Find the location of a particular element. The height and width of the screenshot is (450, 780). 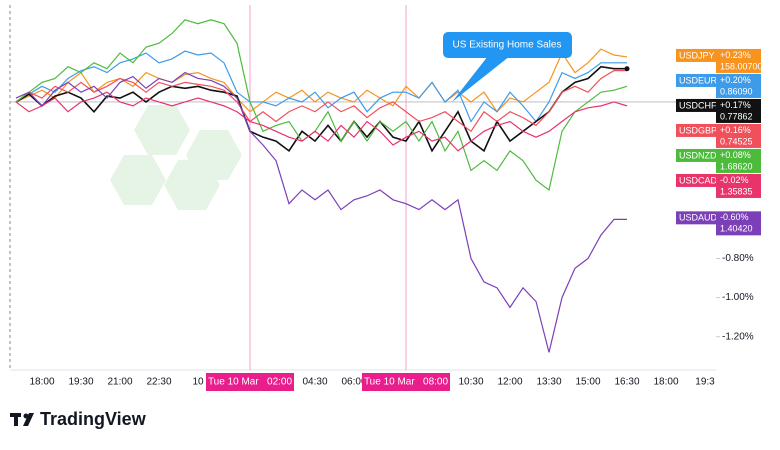

x-tick-label: 06:00 is located at coordinates (353, 382).